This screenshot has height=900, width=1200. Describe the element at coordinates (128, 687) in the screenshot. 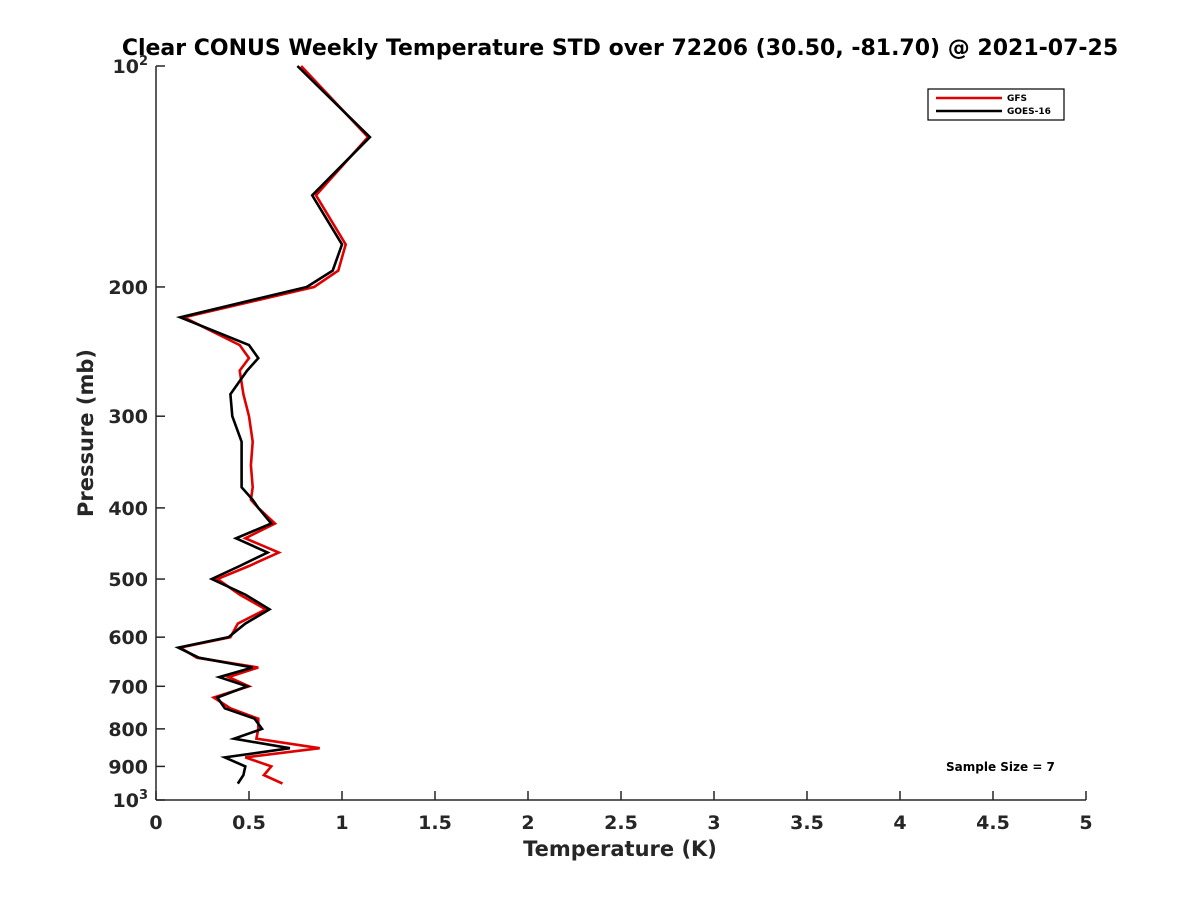

I see `y-tick-label: 700` at that location.